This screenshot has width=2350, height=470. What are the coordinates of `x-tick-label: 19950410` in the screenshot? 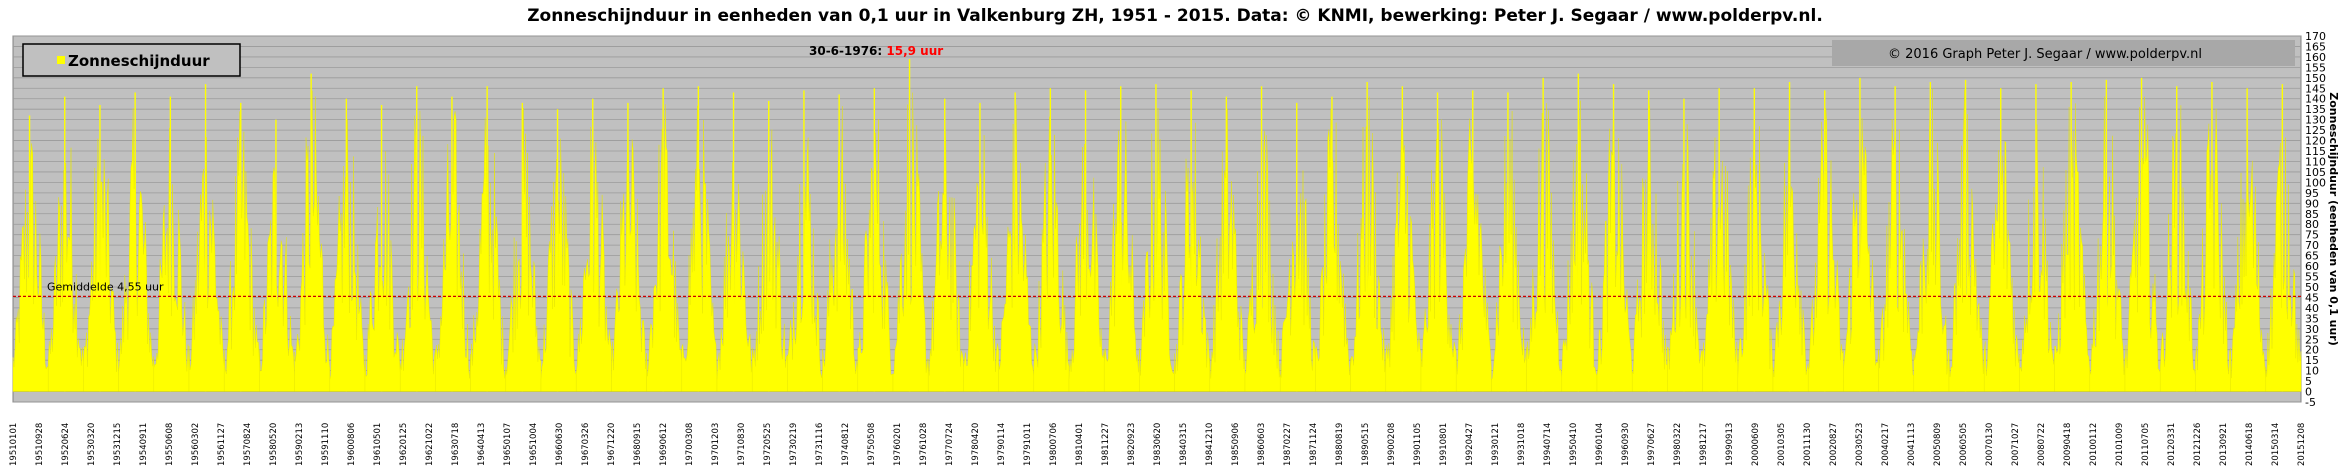 It's located at (1574, 444).